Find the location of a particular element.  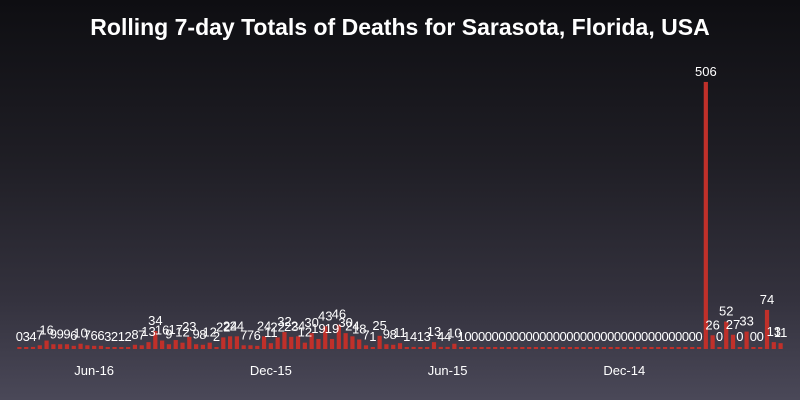

data-label: 19 is located at coordinates (332, 328).